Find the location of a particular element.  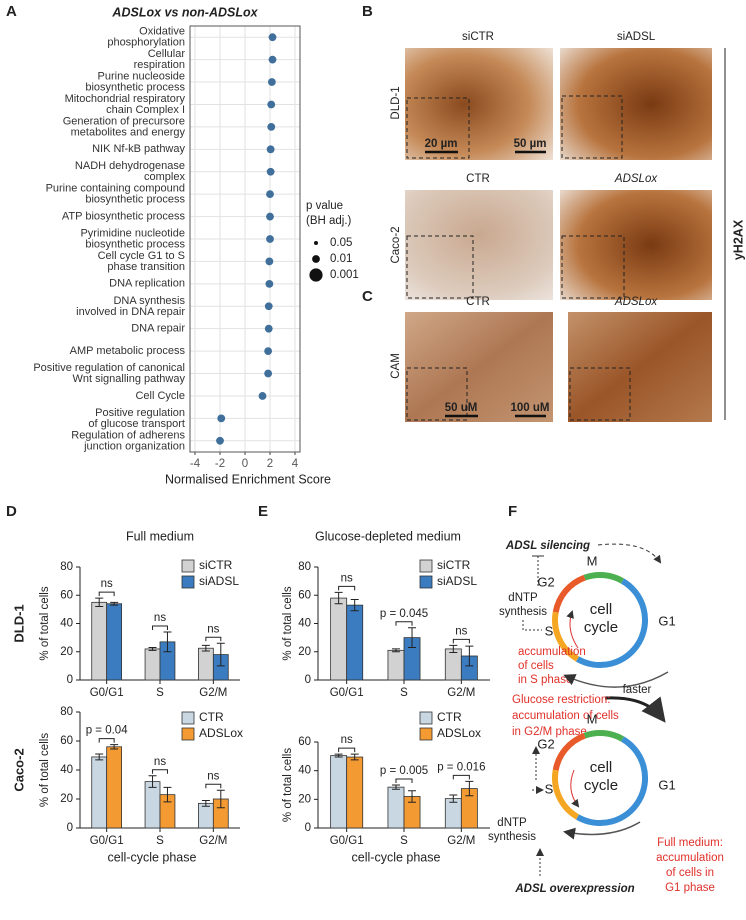

scale-label: 100 uM is located at coordinates (530, 408).